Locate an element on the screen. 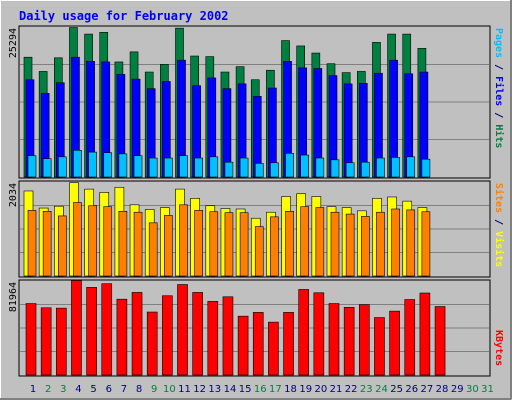  day-label: 18 is located at coordinates (290, 389).